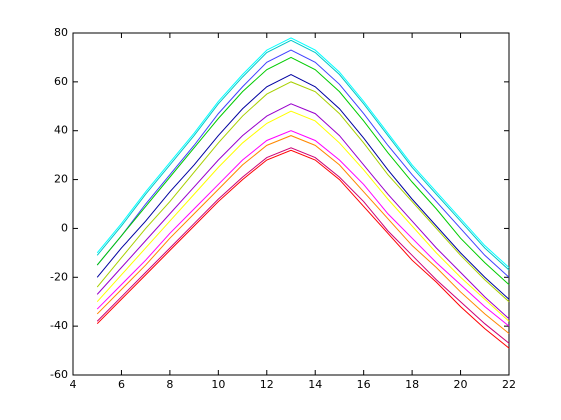 This screenshot has width=561, height=420. I want to click on x-tick-label: 8, so click(169, 384).